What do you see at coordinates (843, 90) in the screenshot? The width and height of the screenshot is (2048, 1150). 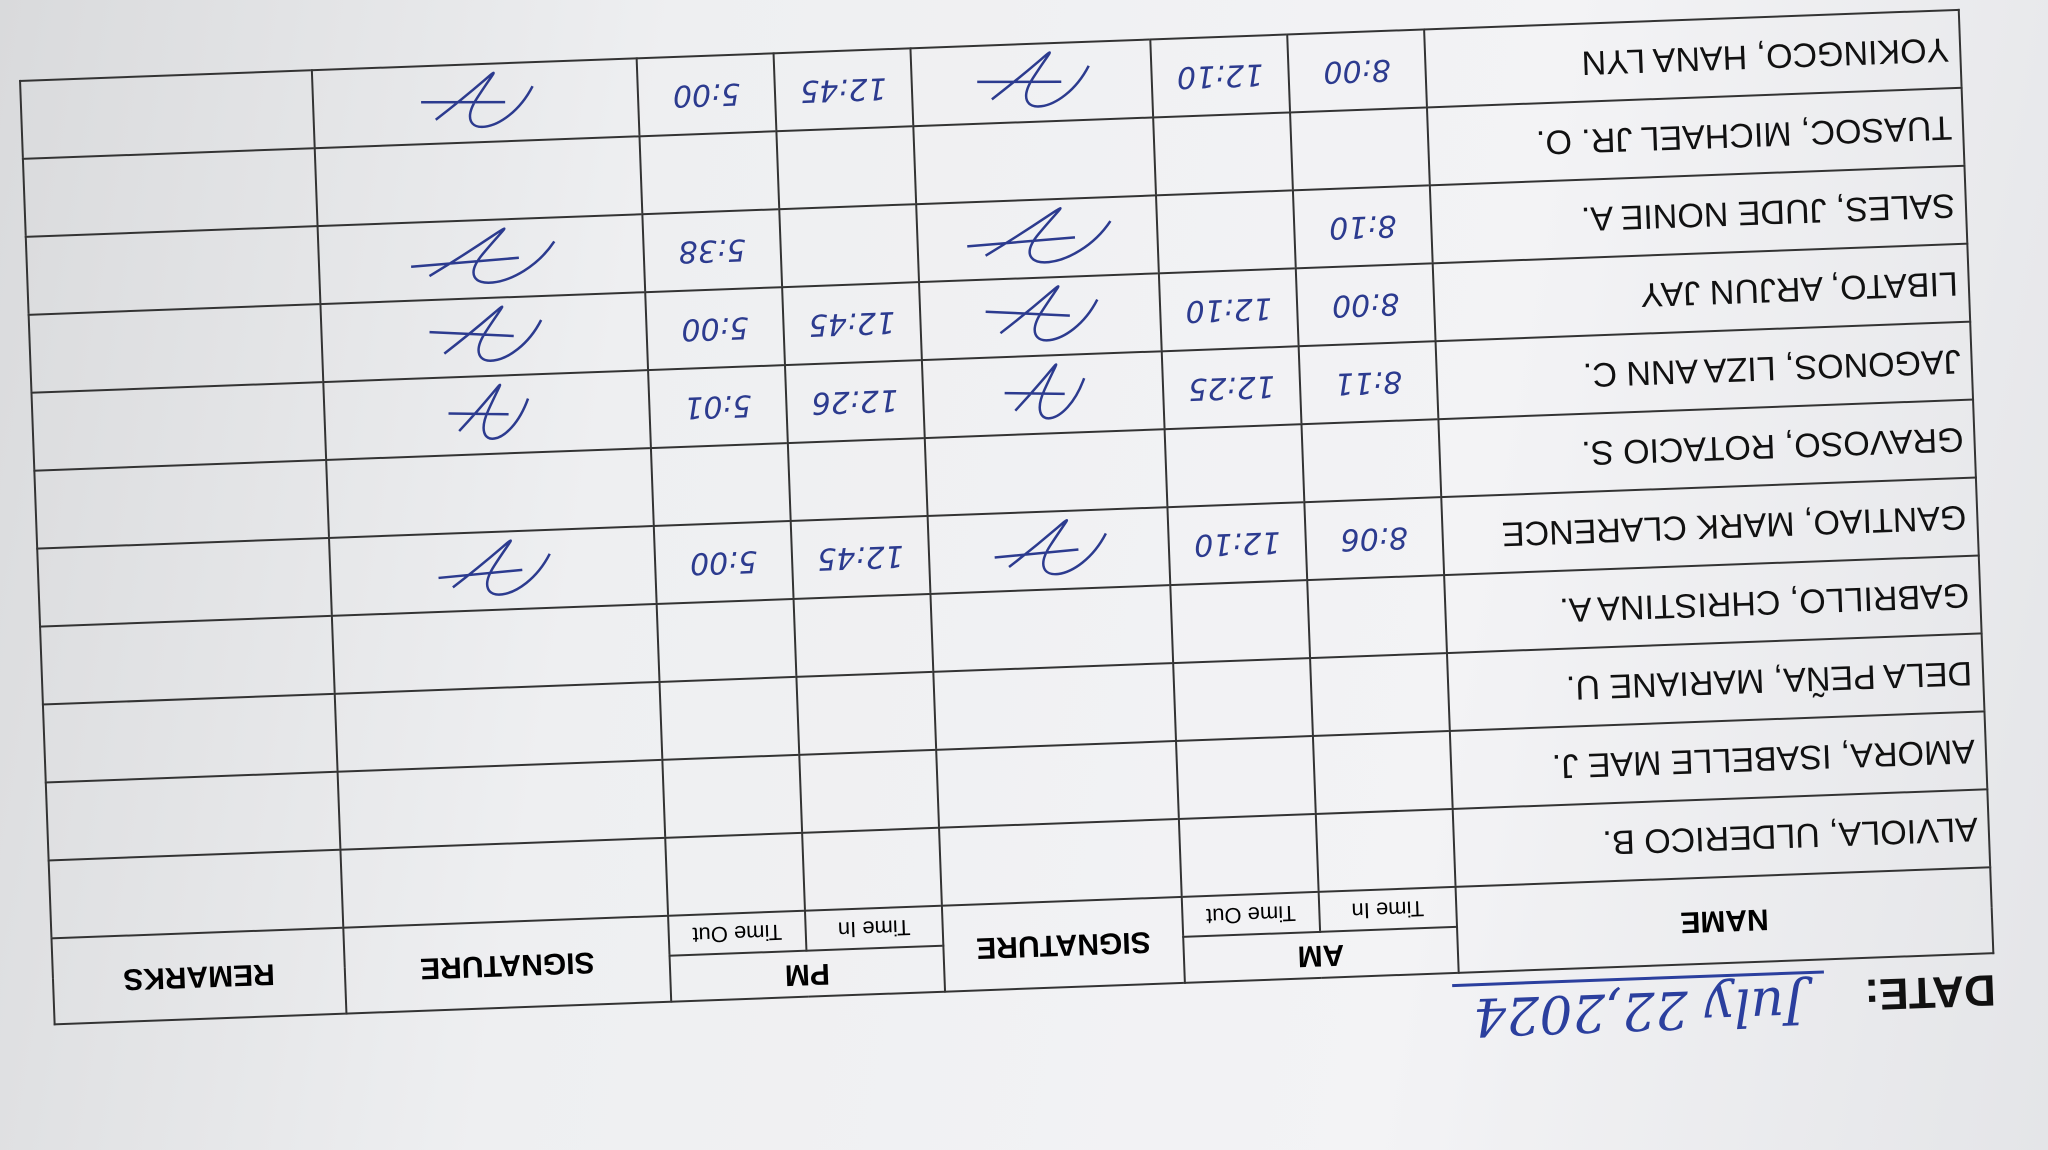 I see `pm-time-in: 12:45` at bounding box center [843, 90].